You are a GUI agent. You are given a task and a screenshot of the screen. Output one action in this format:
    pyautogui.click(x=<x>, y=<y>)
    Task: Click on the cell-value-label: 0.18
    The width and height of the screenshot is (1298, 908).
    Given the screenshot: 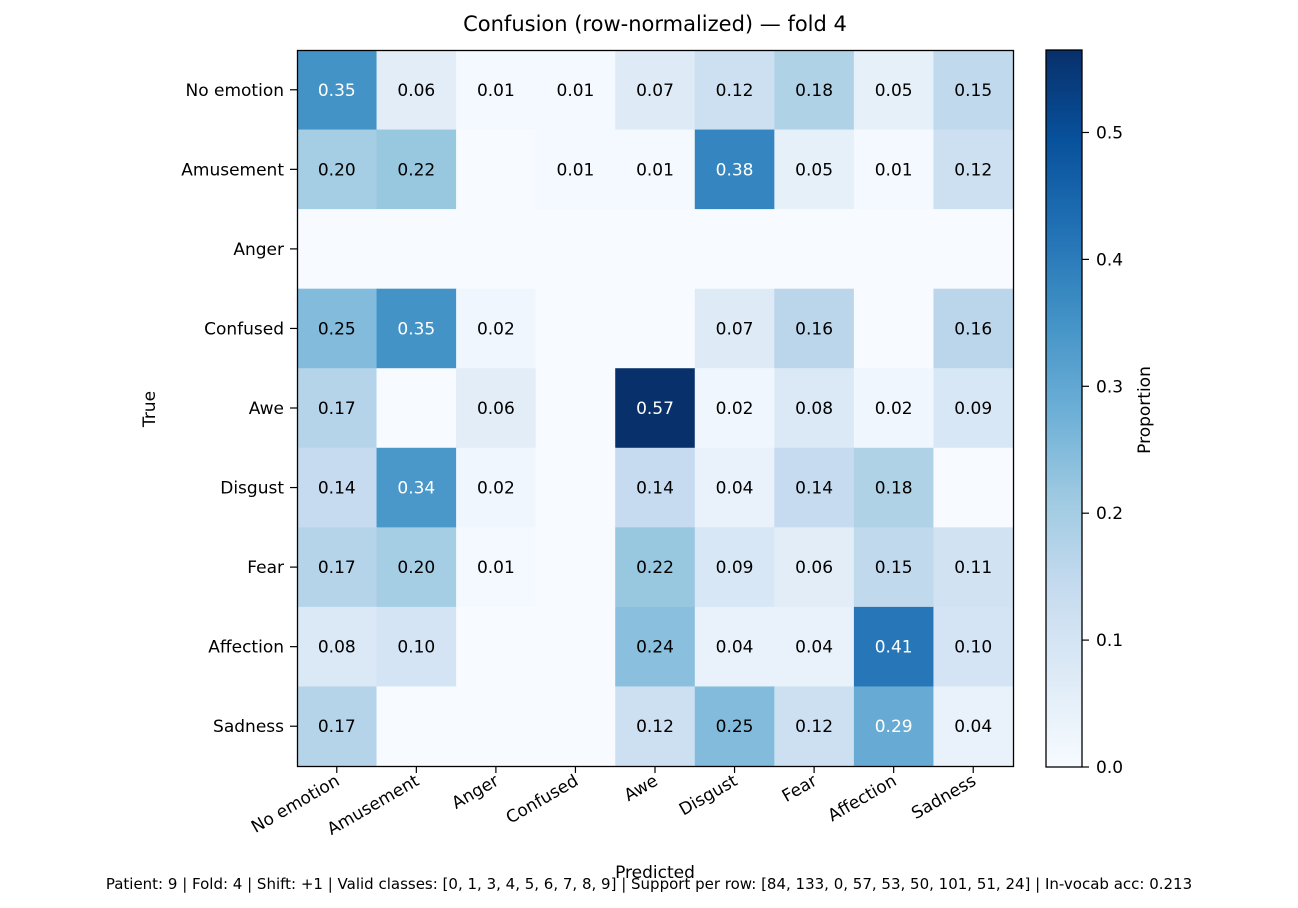 What is the action you would take?
    pyautogui.click(x=894, y=489)
    